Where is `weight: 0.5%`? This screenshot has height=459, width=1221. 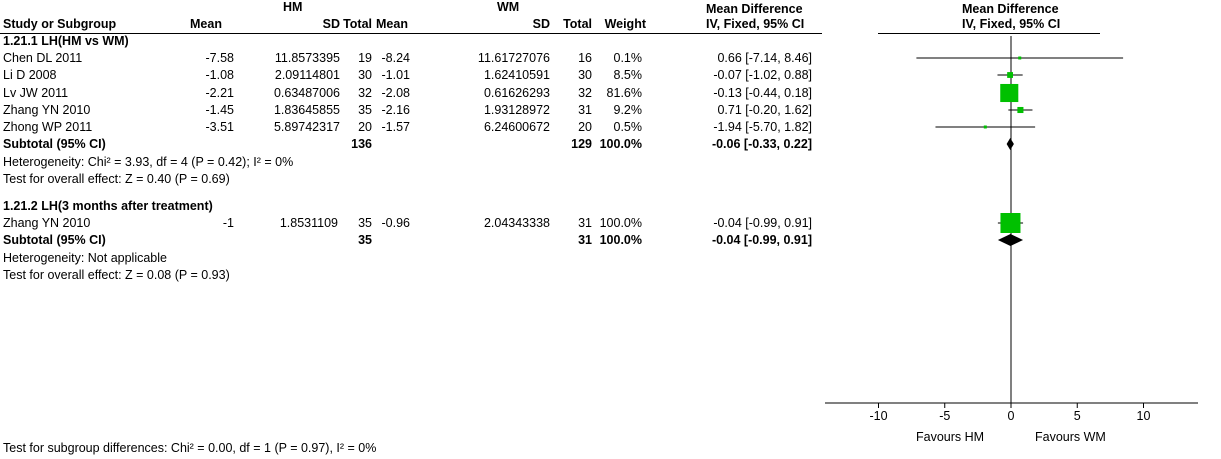
weight: 0.5% is located at coordinates (628, 127).